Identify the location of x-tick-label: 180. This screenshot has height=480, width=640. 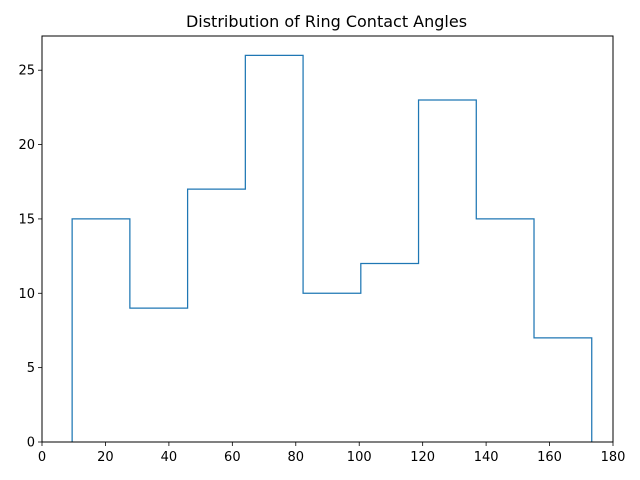
(613, 457).